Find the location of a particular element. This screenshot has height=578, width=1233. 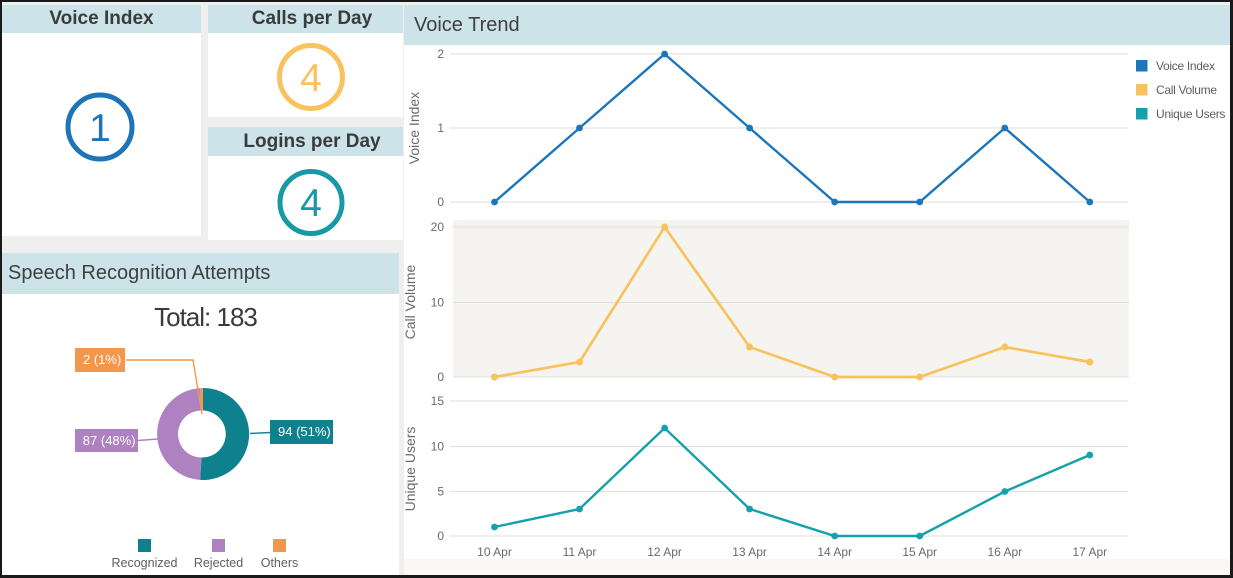

svg-text: 17 Apr is located at coordinates (1089, 552).